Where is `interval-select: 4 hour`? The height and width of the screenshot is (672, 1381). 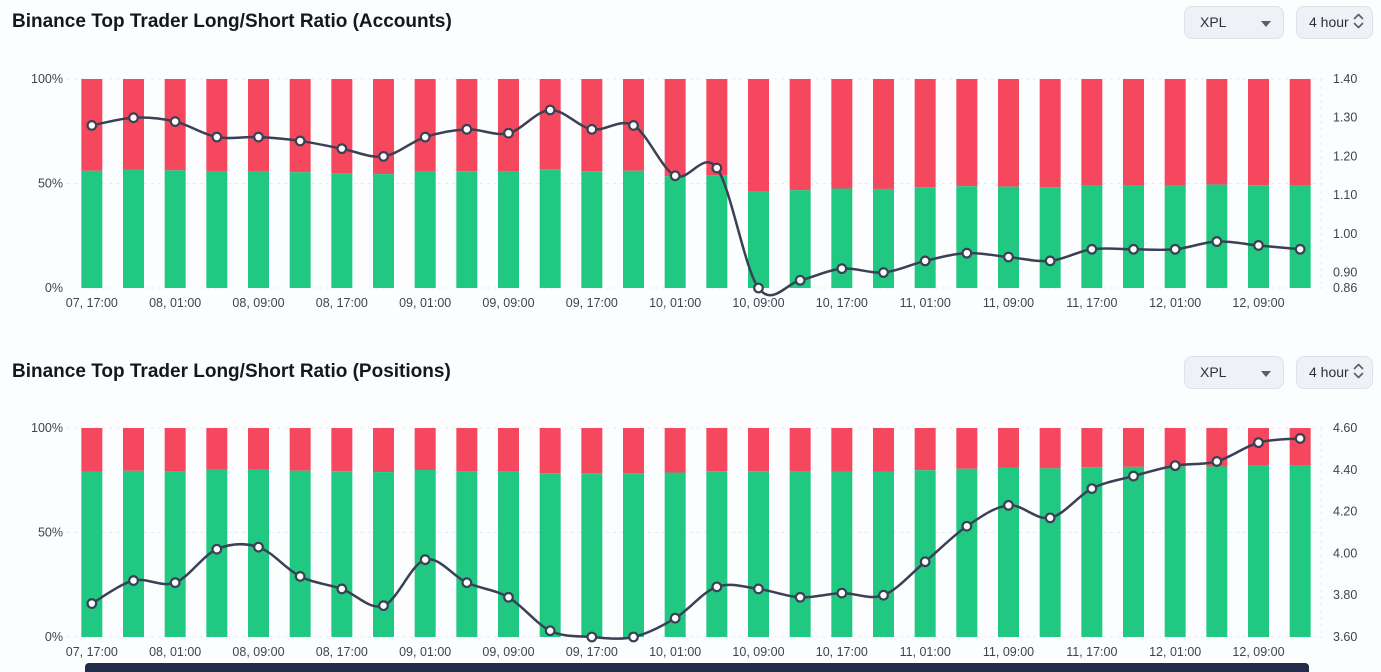 interval-select: 4 hour is located at coordinates (1334, 22).